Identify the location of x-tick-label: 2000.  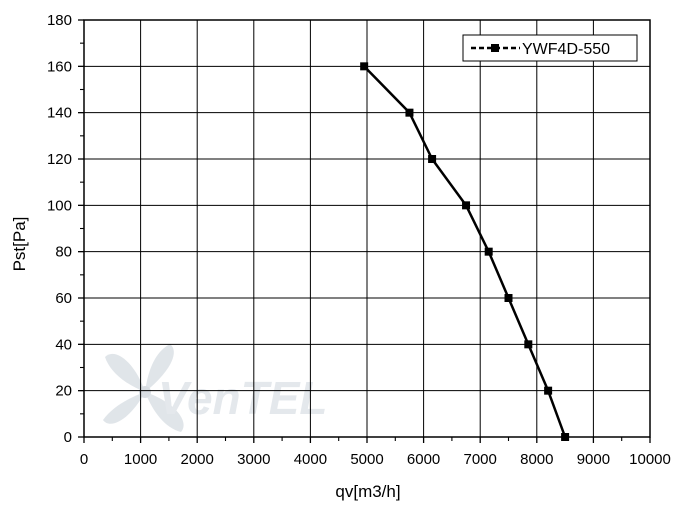
(197, 459).